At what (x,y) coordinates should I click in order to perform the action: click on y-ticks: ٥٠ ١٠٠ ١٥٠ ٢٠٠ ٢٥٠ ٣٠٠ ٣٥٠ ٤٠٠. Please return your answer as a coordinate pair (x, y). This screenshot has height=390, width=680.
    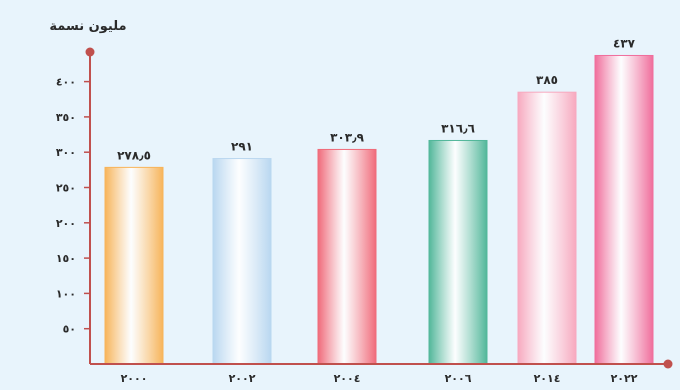
    Looking at the image, I should click on (73, 206).